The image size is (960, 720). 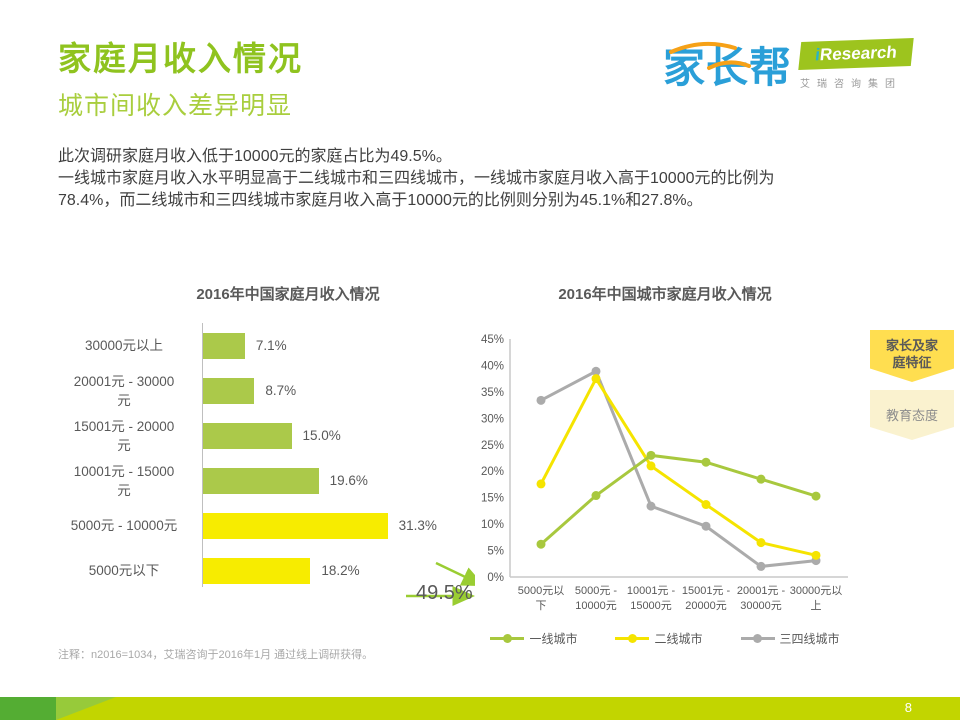 I want to click on page-subtitle: 城市间收入差异明显, so click(x=175, y=106).